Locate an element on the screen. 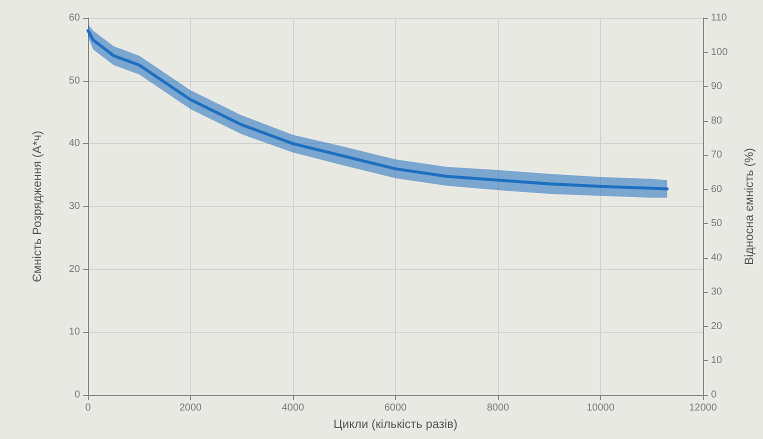 The image size is (763, 439). x-tick-label: 4000 is located at coordinates (293, 408).